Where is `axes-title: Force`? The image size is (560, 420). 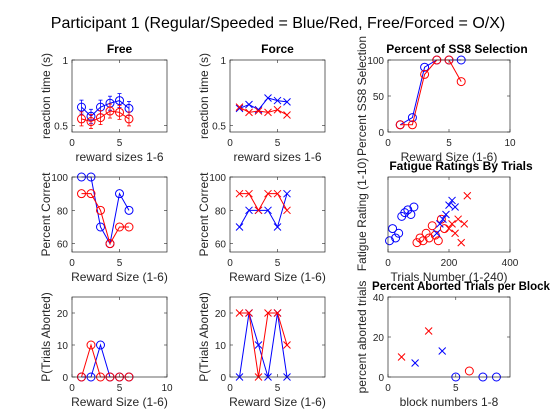
axes-title: Force is located at coordinates (277, 49).